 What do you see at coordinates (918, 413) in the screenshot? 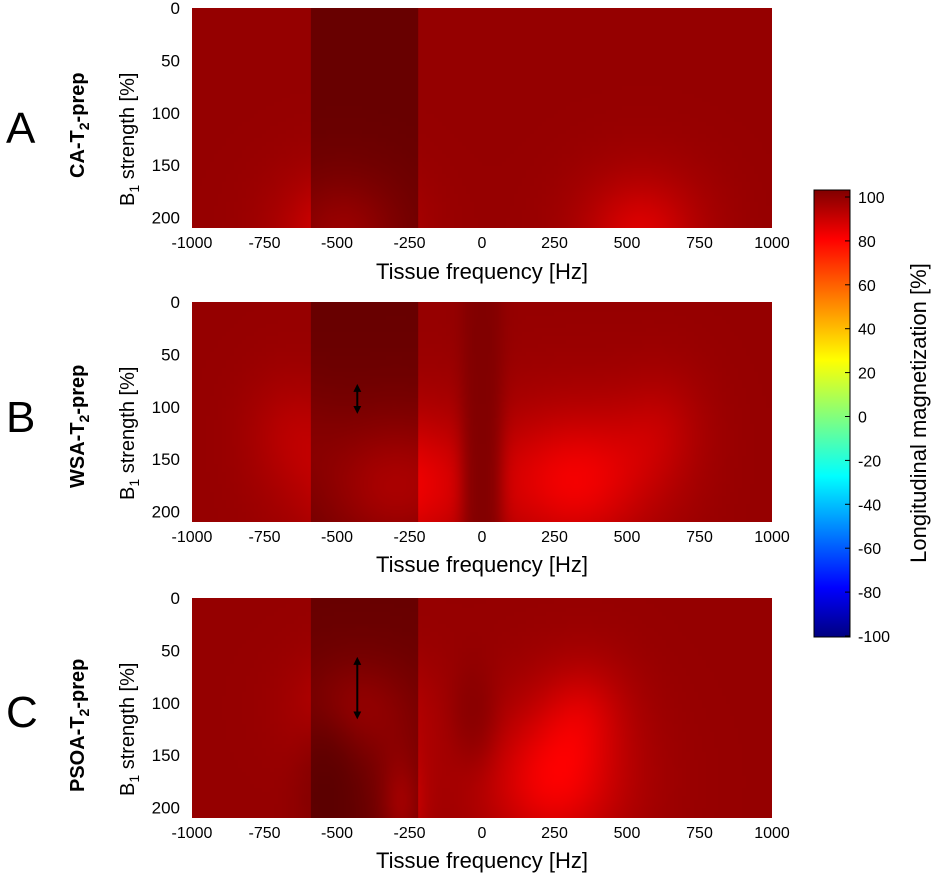
I see `colorbar-label: Longitudinal magnetization [%]` at bounding box center [918, 413].